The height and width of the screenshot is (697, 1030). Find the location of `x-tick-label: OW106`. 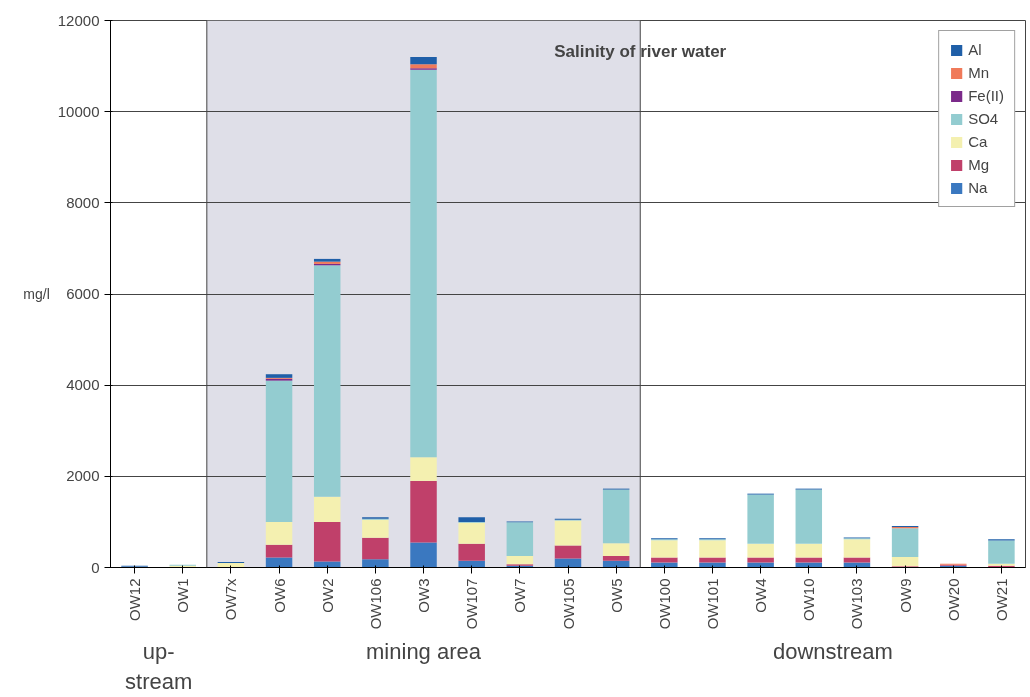

x-tick-label: OW106 is located at coordinates (375, 604).